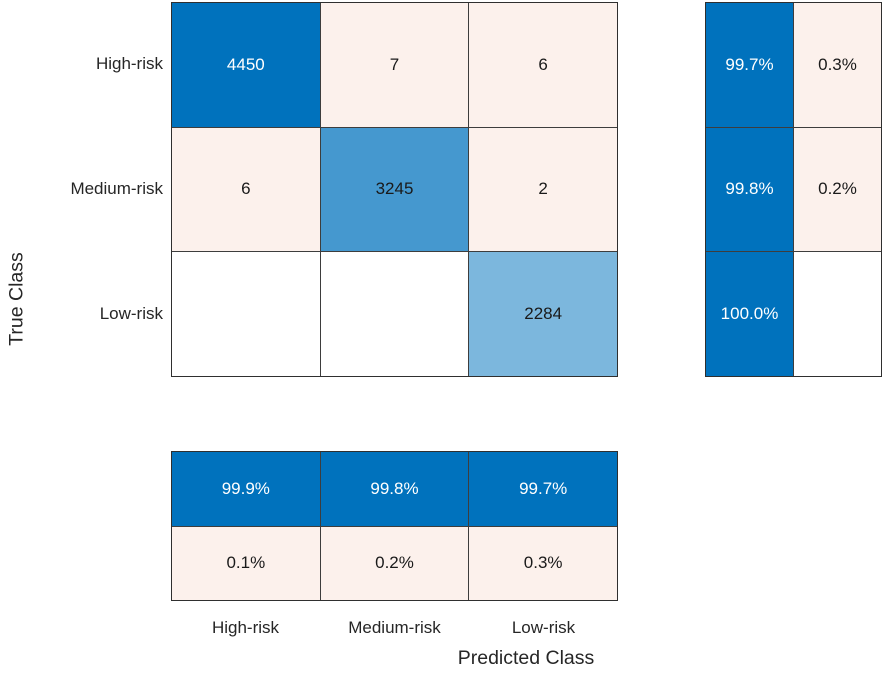 The image size is (886, 673). What do you see at coordinates (246, 489) in the screenshot?
I see `col-summary-correct-c1: 99.9%` at bounding box center [246, 489].